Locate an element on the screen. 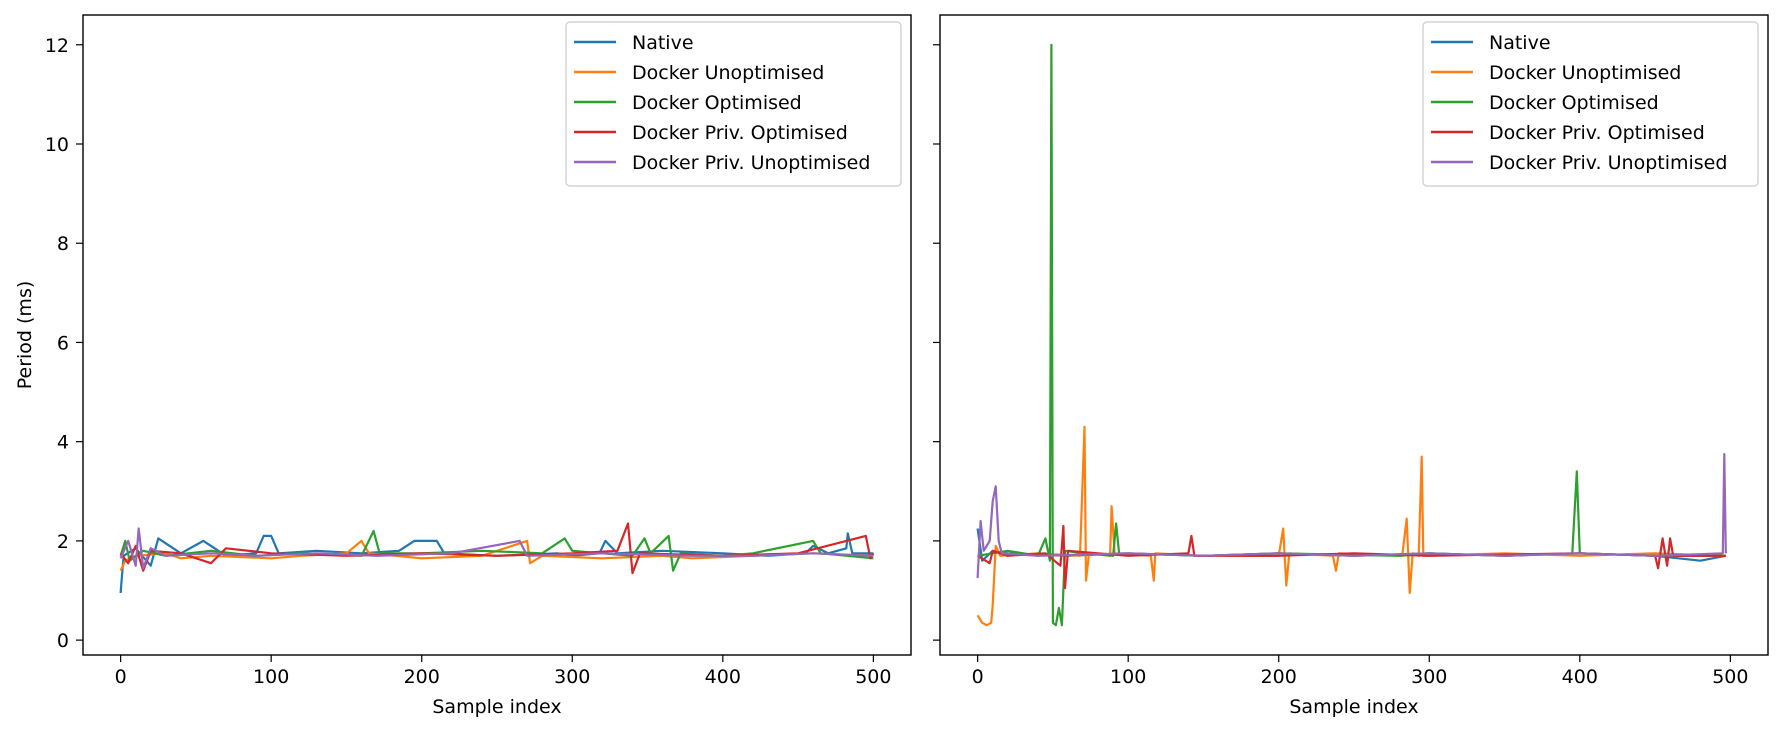 This screenshot has width=1784, height=733. y-tick-label: 12 is located at coordinates (57, 46).